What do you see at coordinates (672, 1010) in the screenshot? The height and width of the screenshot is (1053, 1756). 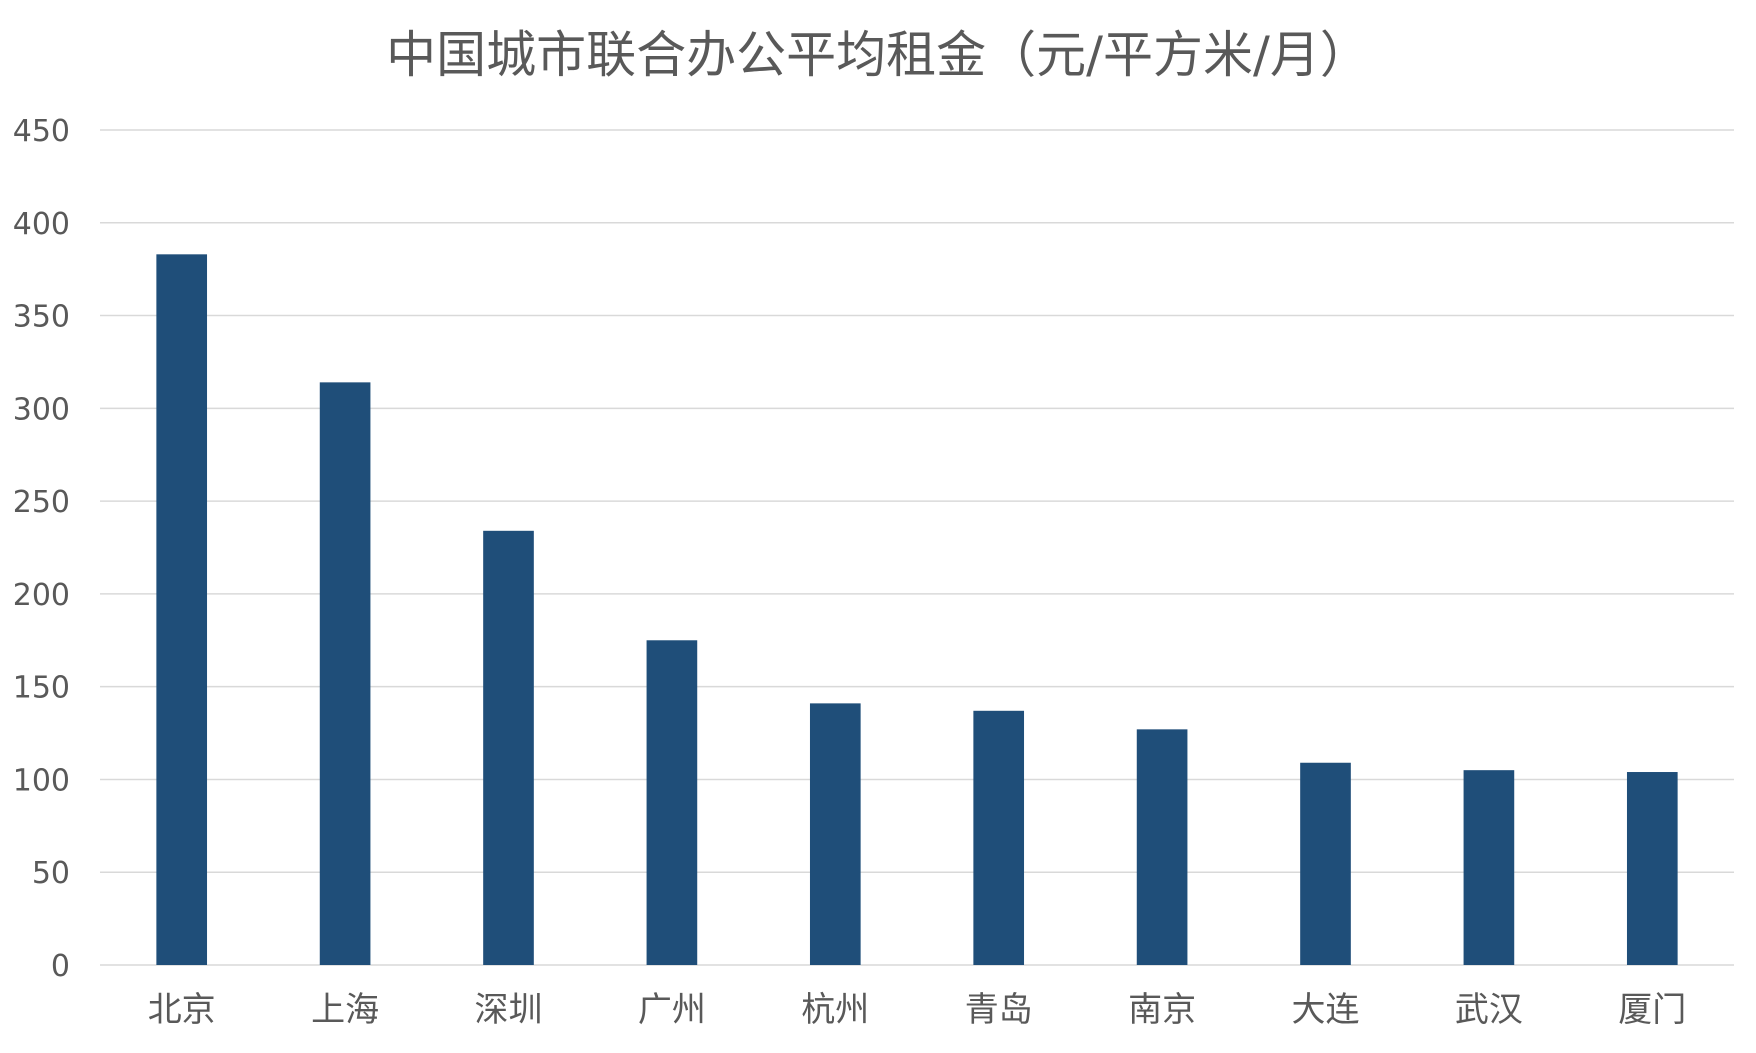 I see `x-category-label: 广州` at bounding box center [672, 1010].